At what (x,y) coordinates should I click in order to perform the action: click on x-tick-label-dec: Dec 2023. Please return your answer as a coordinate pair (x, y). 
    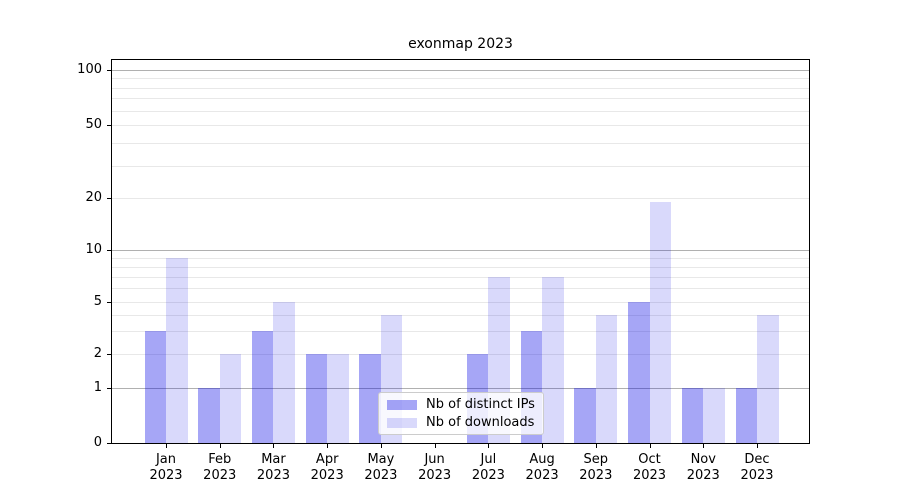
    Looking at the image, I should click on (757, 468).